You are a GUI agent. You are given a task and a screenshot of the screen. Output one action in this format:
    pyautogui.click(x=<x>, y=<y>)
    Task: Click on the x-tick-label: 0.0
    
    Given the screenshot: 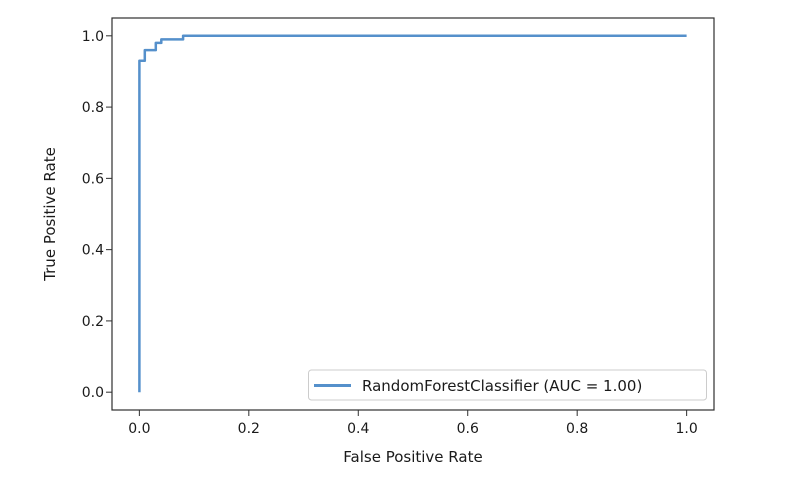 What is the action you would take?
    pyautogui.click(x=139, y=429)
    